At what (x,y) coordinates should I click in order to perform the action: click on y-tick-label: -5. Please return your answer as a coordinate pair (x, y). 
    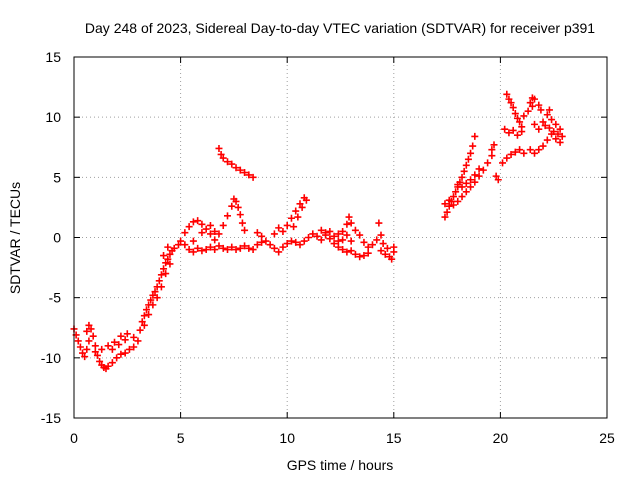
    Looking at the image, I should click on (55, 298).